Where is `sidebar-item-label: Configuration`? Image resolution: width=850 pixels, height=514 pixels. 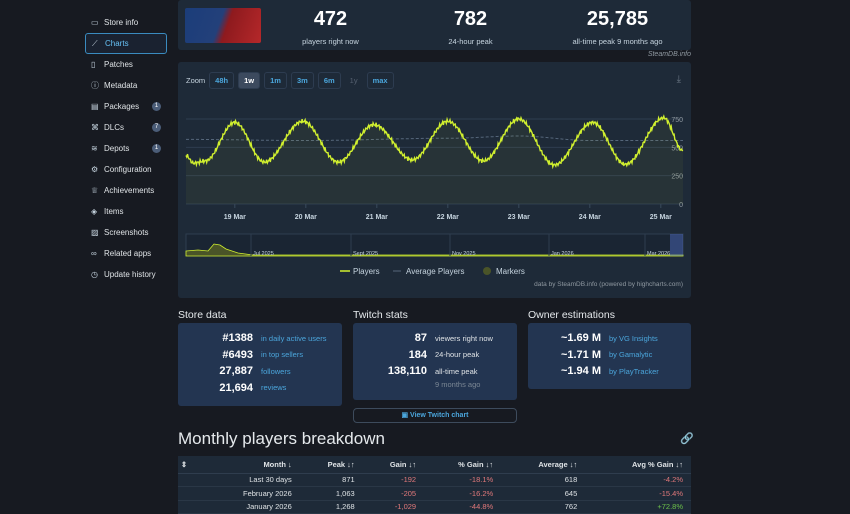 sidebar-item-label: Configuration is located at coordinates (128, 169).